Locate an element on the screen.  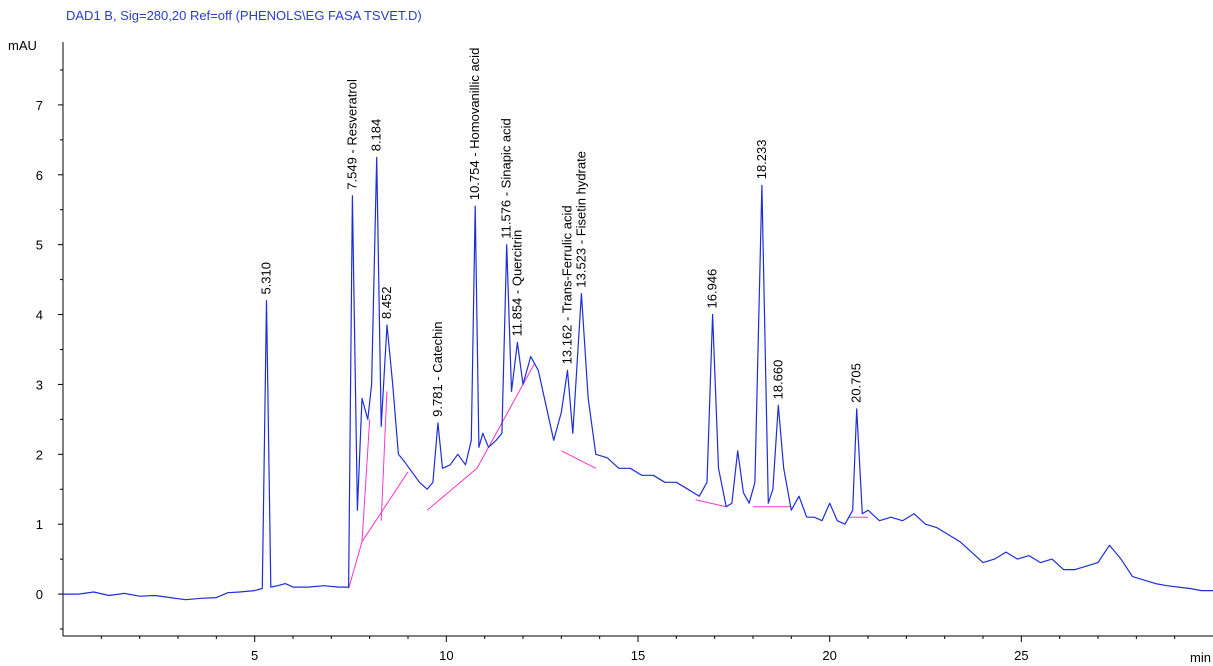
peak-label: 18.233 is located at coordinates (761, 160).